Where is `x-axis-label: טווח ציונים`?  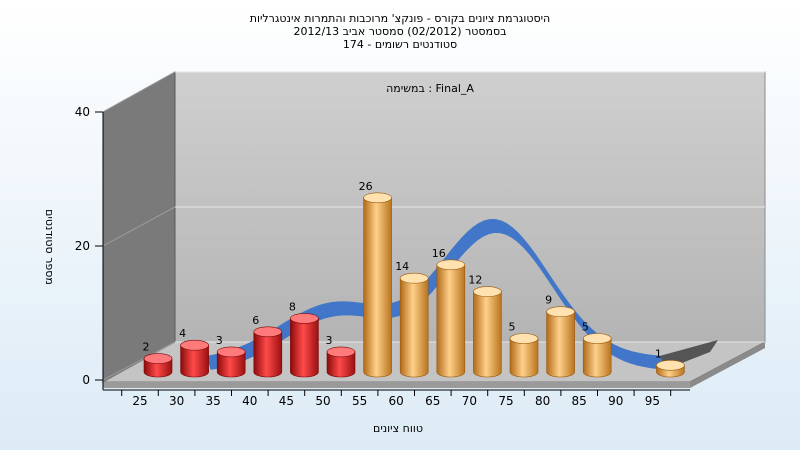
x-axis-label: טווח ציונים is located at coordinates (398, 428).